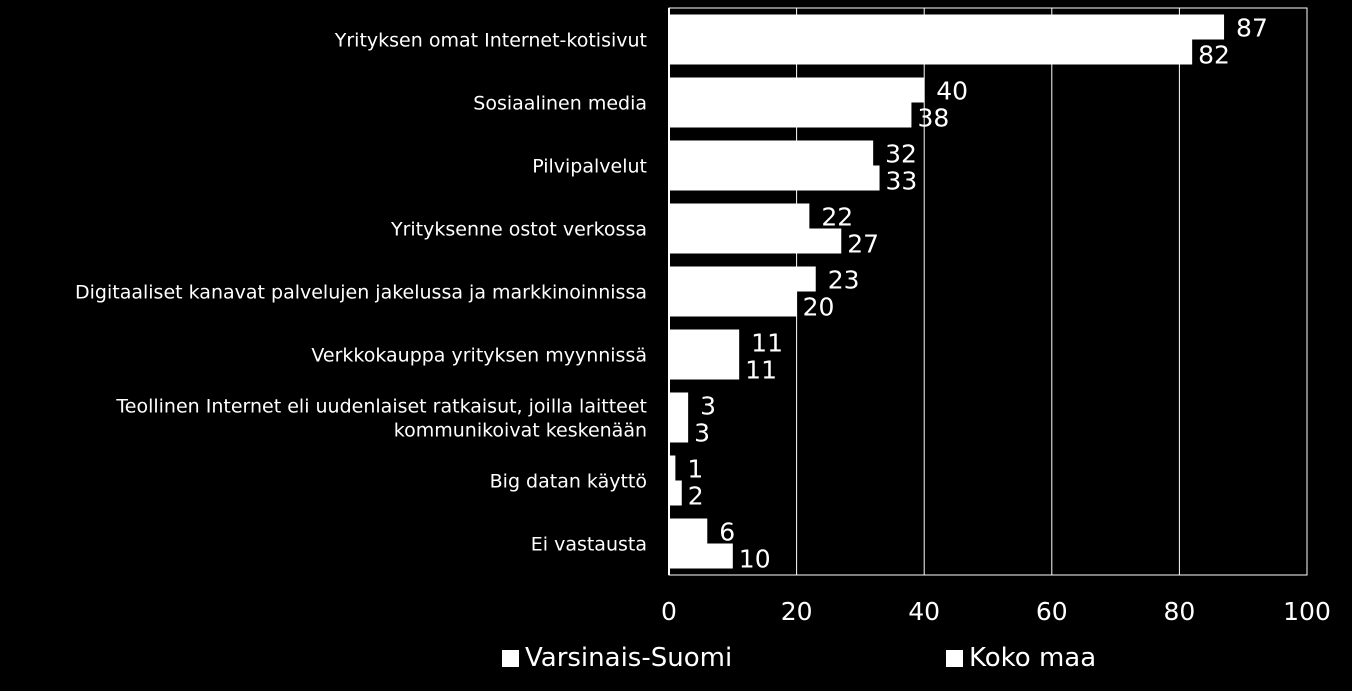 Image resolution: width=1352 pixels, height=691 pixels. Describe the element at coordinates (797, 611) in the screenshot. I see `x-tick-label: 20` at that location.